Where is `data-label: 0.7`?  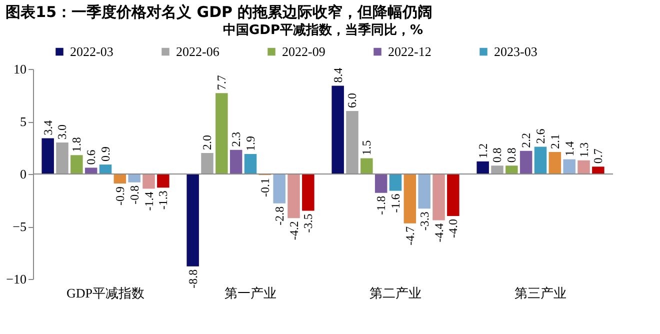 data-label: 0.7 is located at coordinates (598, 156).